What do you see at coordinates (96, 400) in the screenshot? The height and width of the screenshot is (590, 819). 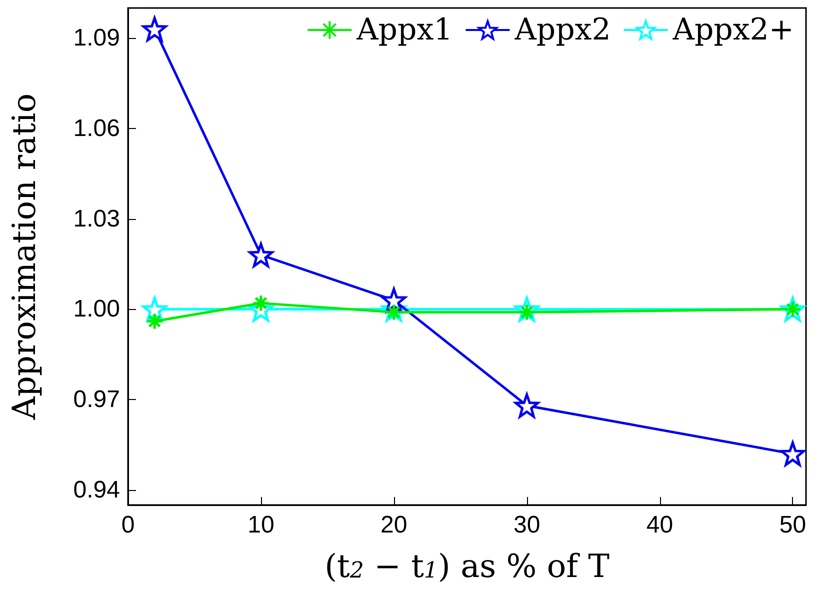 I see `y-tick-label: 0.97` at bounding box center [96, 400].